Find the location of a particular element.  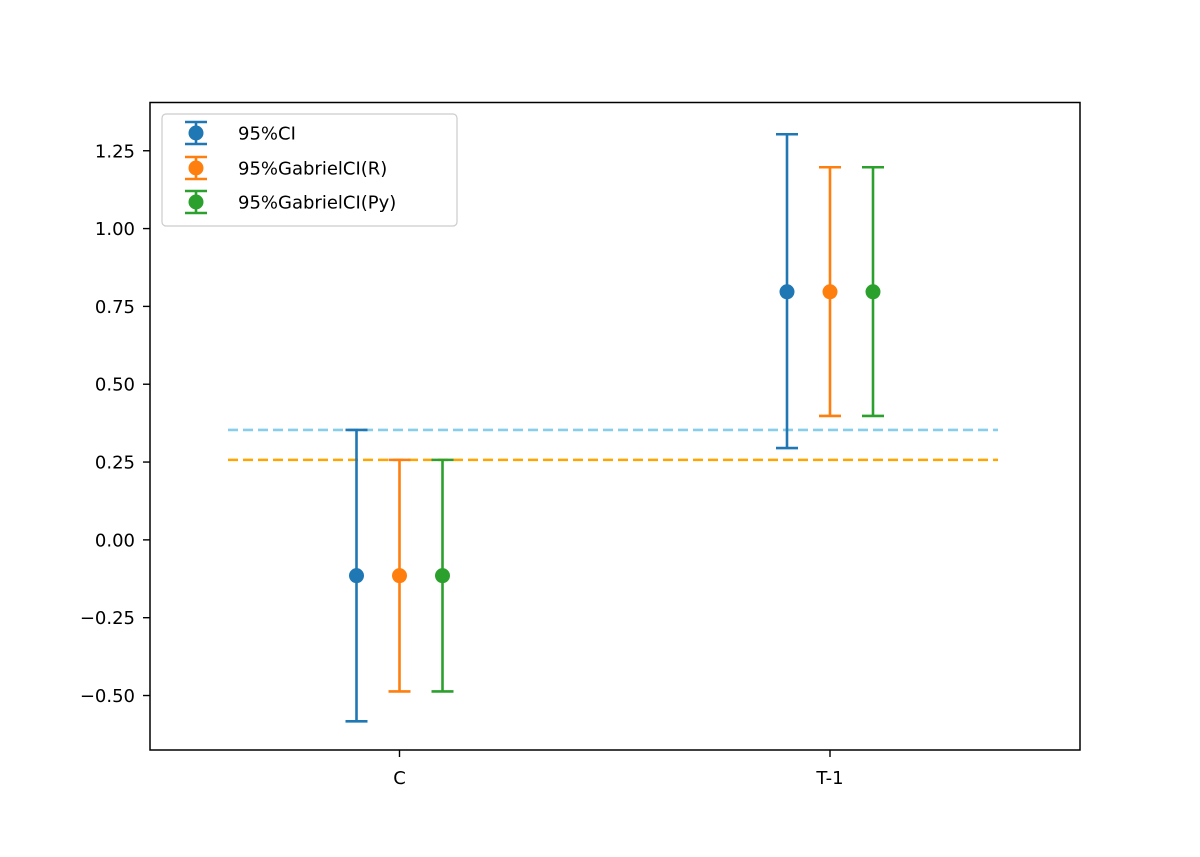

legend-item-2: 95%GabrielCI(Py) is located at coordinates (290, 202).